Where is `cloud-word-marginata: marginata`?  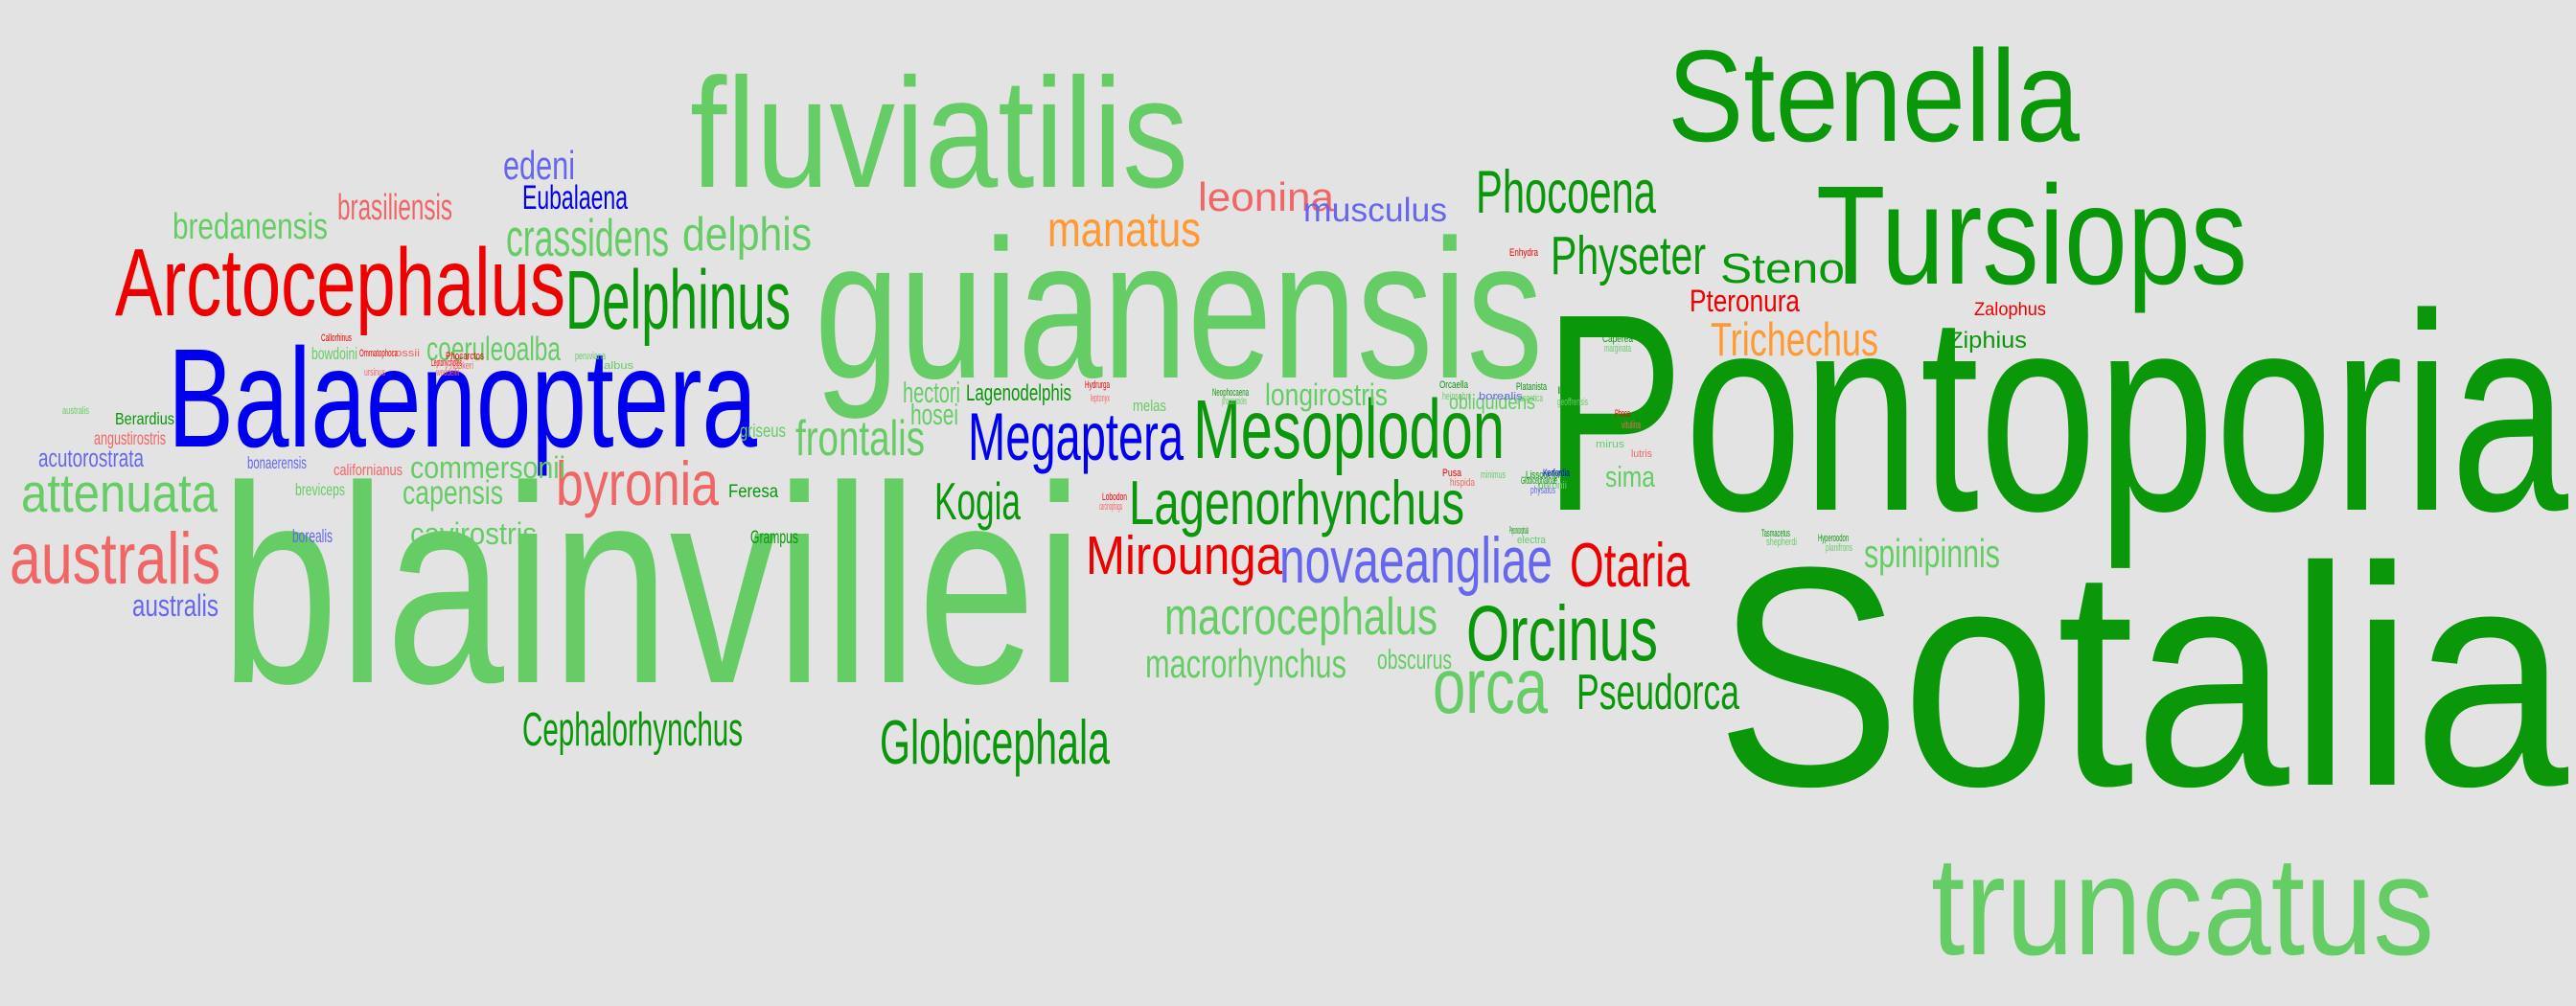 cloud-word-marginata: marginata is located at coordinates (1617, 349).